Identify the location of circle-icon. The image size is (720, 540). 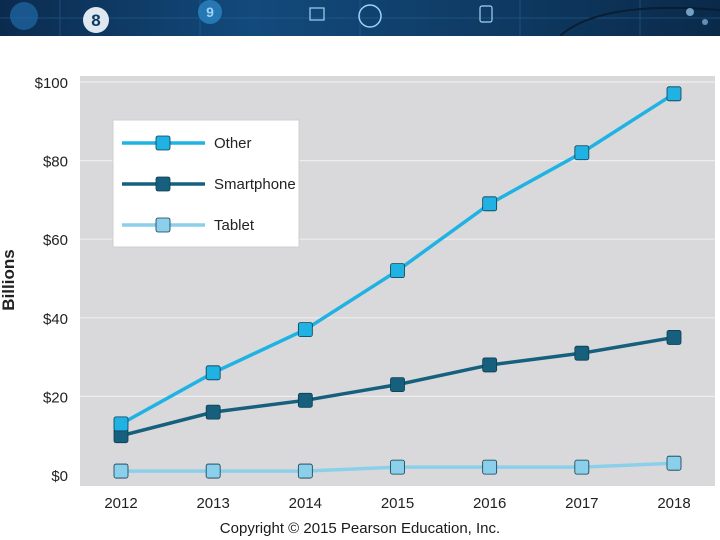
(24, 16).